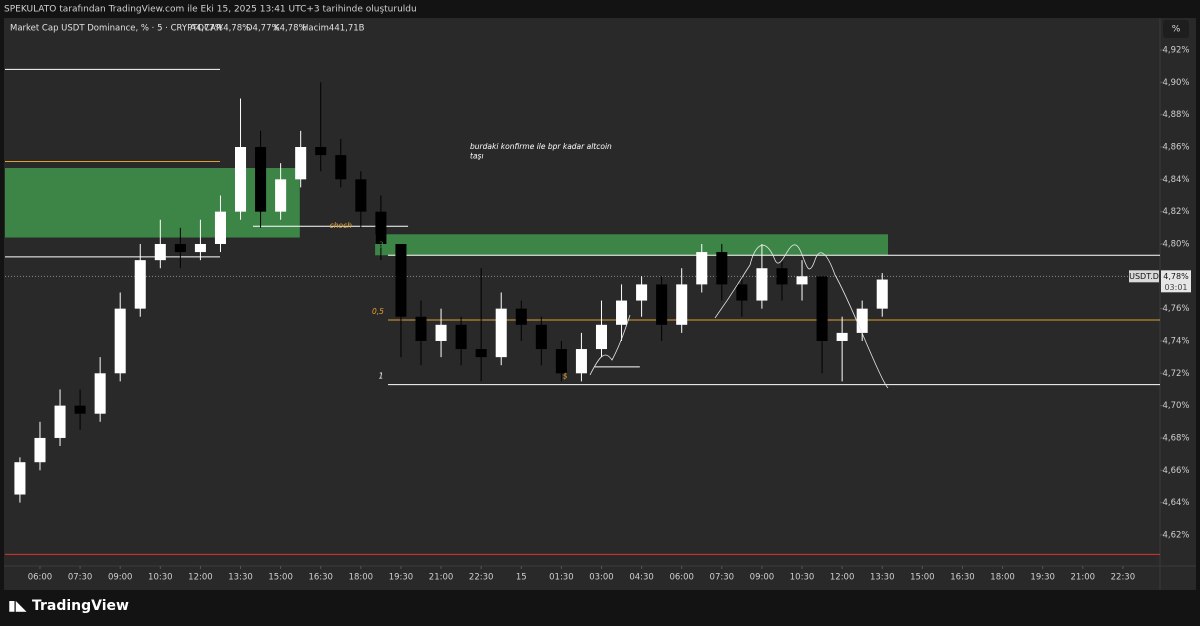 The height and width of the screenshot is (626, 1200). Describe the element at coordinates (477, 156) in the screenshot. I see `annotation: taşı` at that location.